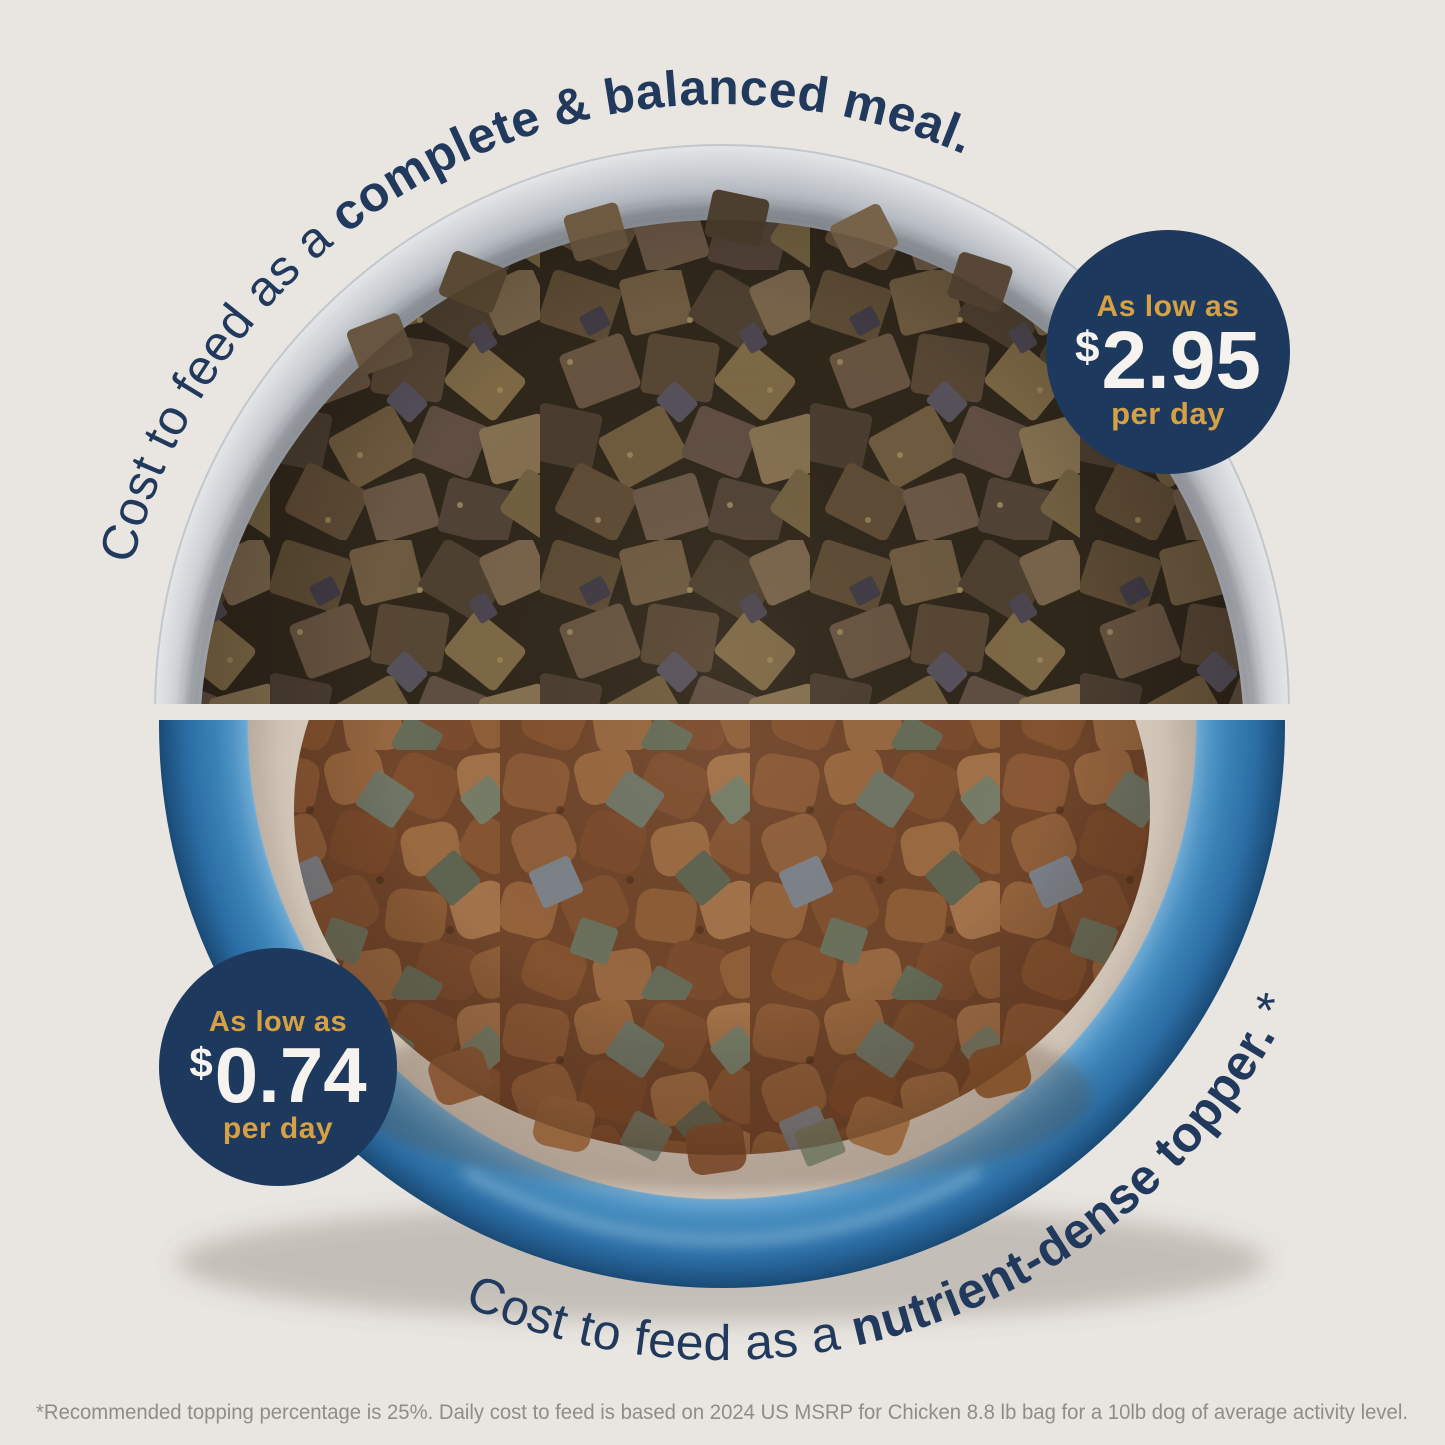 Image resolution: width=1445 pixels, height=1445 pixels. What do you see at coordinates (278, 1022) in the screenshot?
I see `badge-topper-lead: As low as` at bounding box center [278, 1022].